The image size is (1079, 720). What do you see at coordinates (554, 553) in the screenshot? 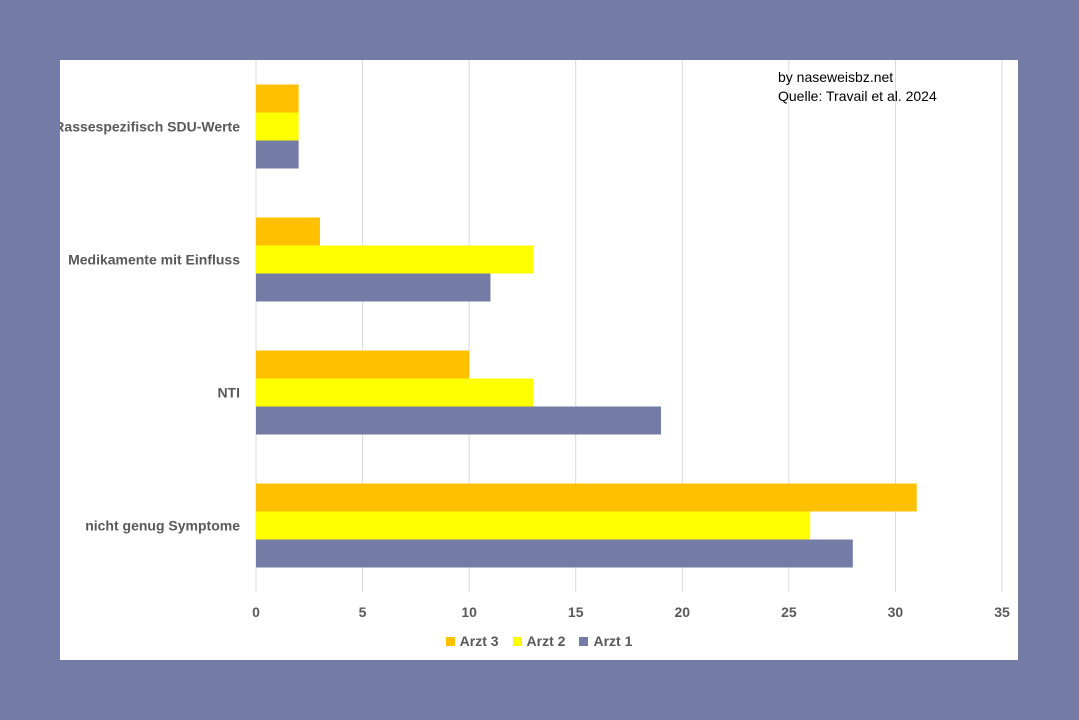
I see `bar-arzt-1-nicht-genug-symptome` at bounding box center [554, 553].